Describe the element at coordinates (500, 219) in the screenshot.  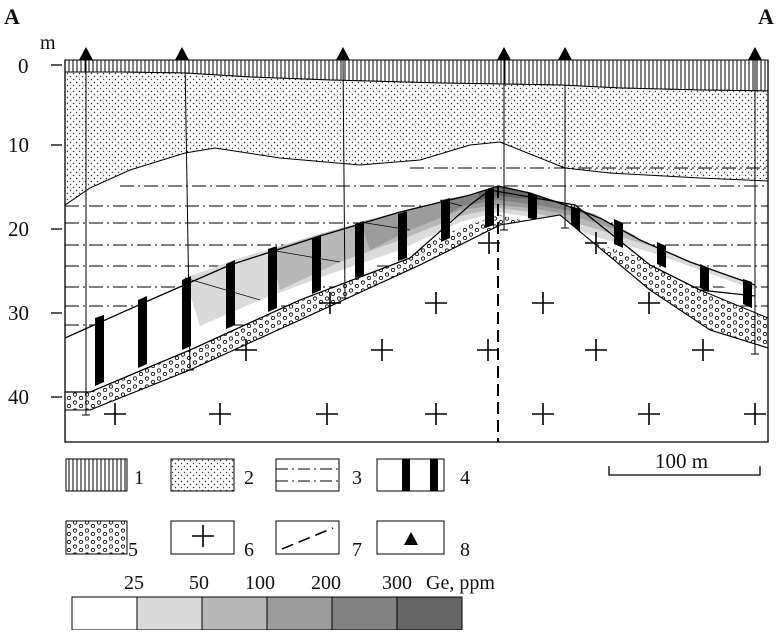
I see `ge-grade-dark` at that location.